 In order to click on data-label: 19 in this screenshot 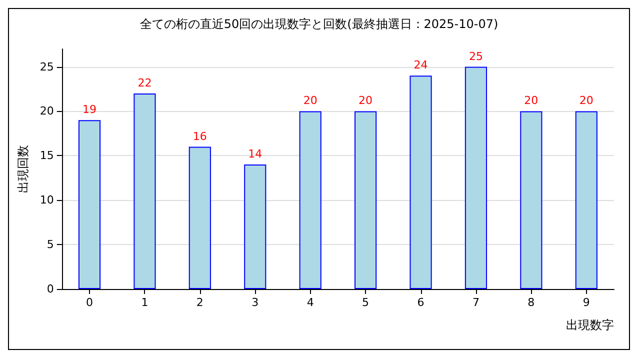, I will do `click(89, 109)`.